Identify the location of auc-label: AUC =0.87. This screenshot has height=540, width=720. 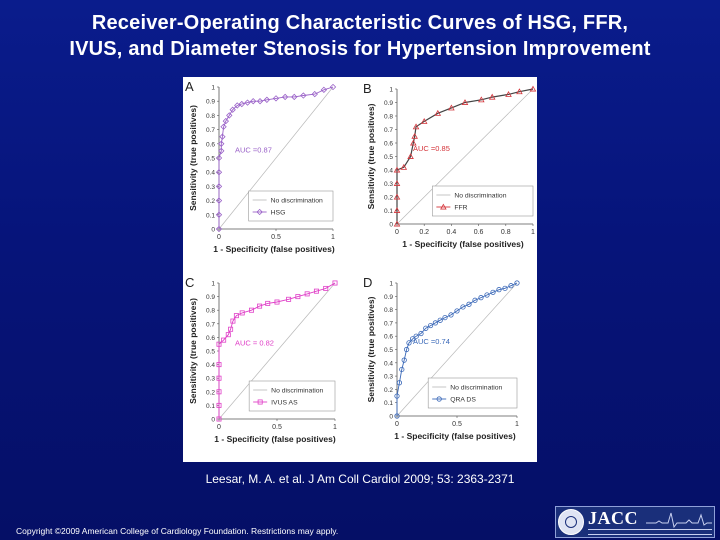
(253, 149).